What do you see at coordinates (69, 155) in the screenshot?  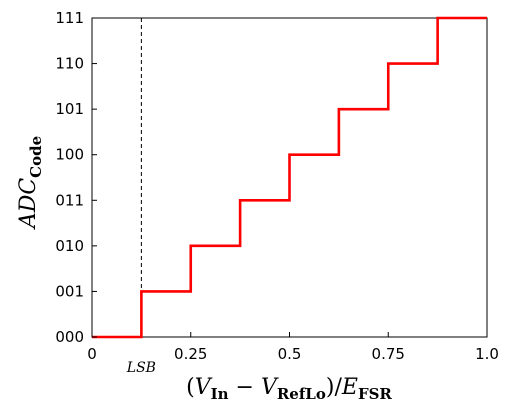 I see `y-tick-label: 100` at bounding box center [69, 155].